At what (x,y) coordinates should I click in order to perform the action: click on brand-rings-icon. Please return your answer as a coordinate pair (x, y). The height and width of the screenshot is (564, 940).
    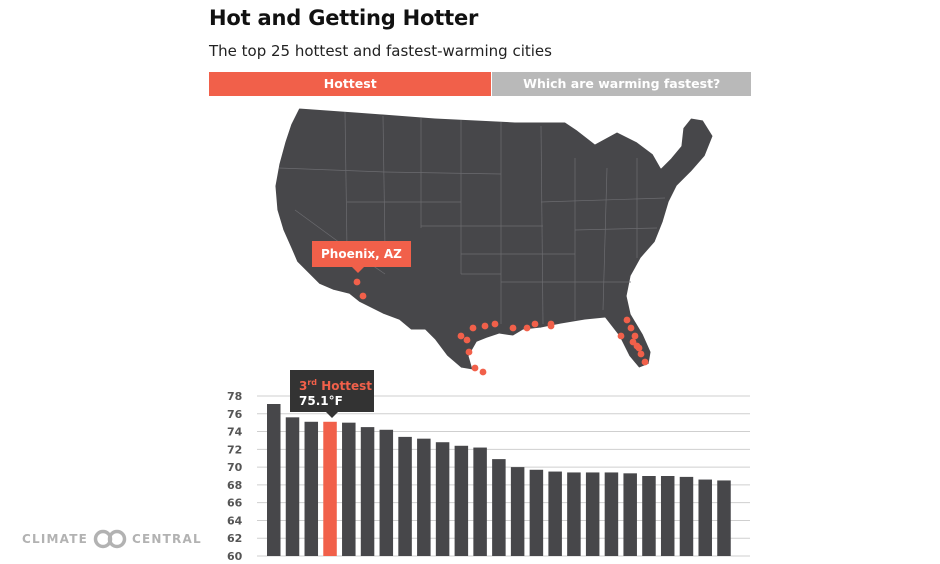
    Looking at the image, I should click on (110, 539).